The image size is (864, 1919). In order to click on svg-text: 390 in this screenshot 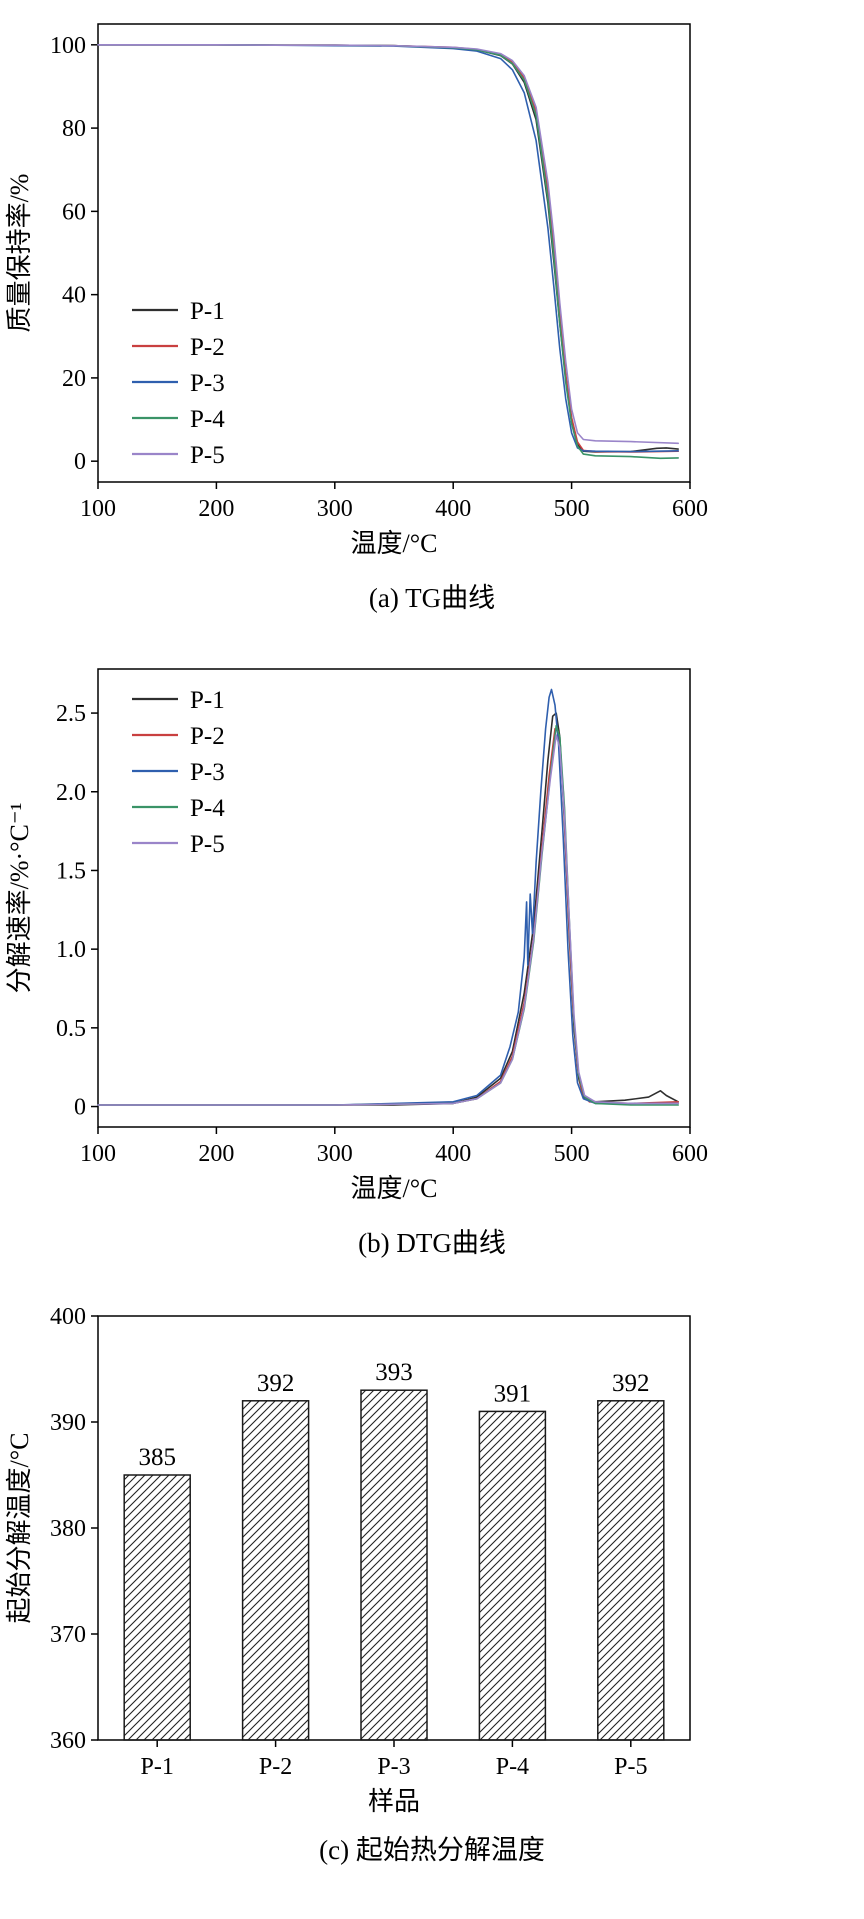, I will do `click(68, 1423)`.